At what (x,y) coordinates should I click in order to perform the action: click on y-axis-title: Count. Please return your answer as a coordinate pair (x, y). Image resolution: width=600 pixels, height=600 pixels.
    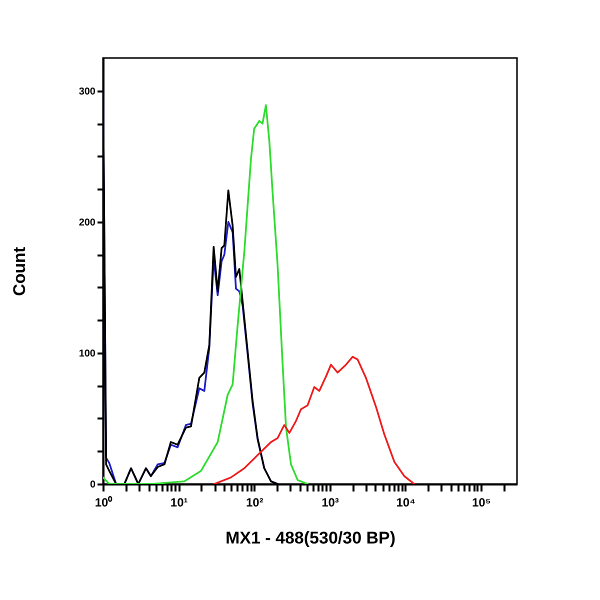
    Looking at the image, I should click on (19, 271).